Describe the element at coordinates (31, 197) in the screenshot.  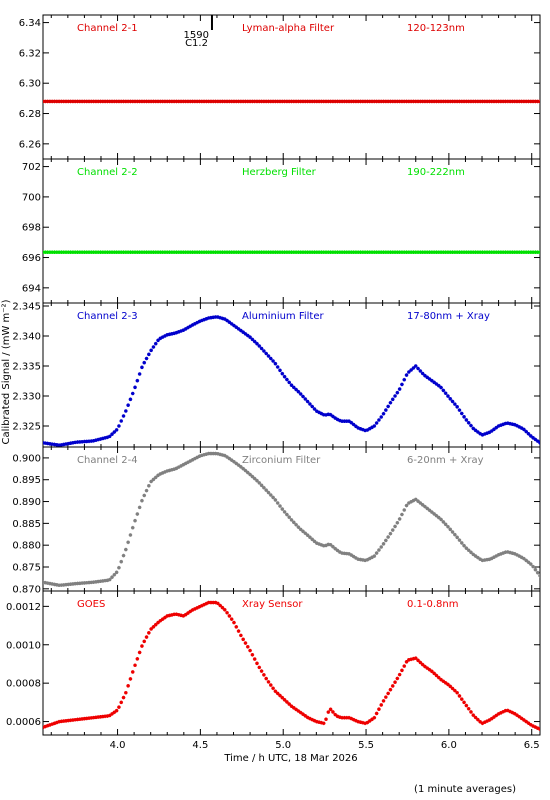
I see `y-tick-label: 700` at that location.